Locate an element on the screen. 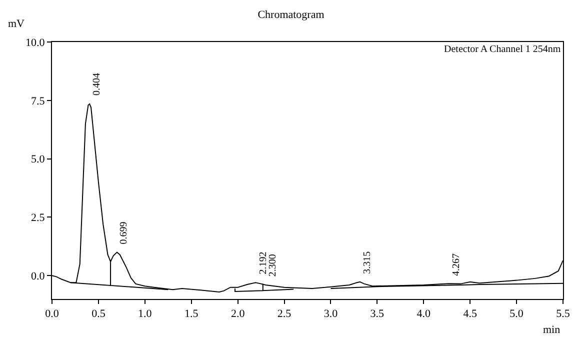 The height and width of the screenshot is (349, 582). y-axis-title: mV is located at coordinates (16, 24).